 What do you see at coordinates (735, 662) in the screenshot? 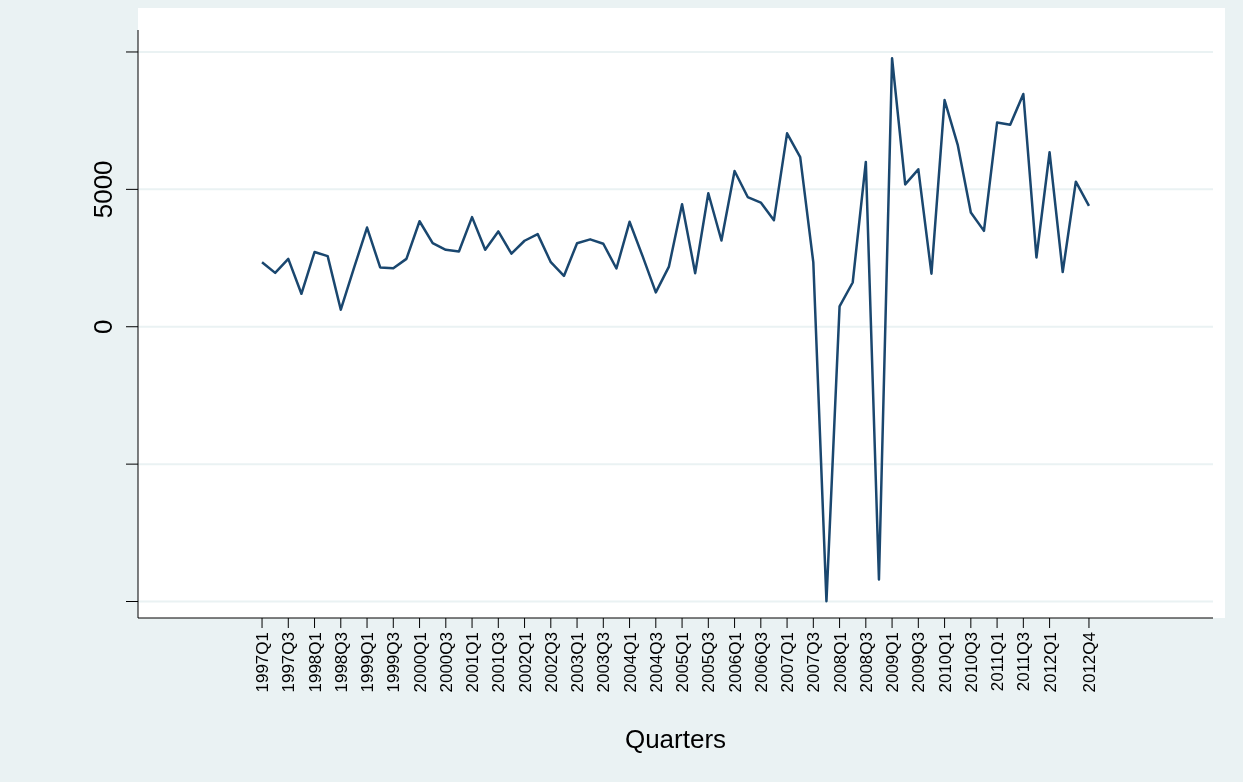
I see `x-tick-label: 2006Q1` at bounding box center [735, 662].